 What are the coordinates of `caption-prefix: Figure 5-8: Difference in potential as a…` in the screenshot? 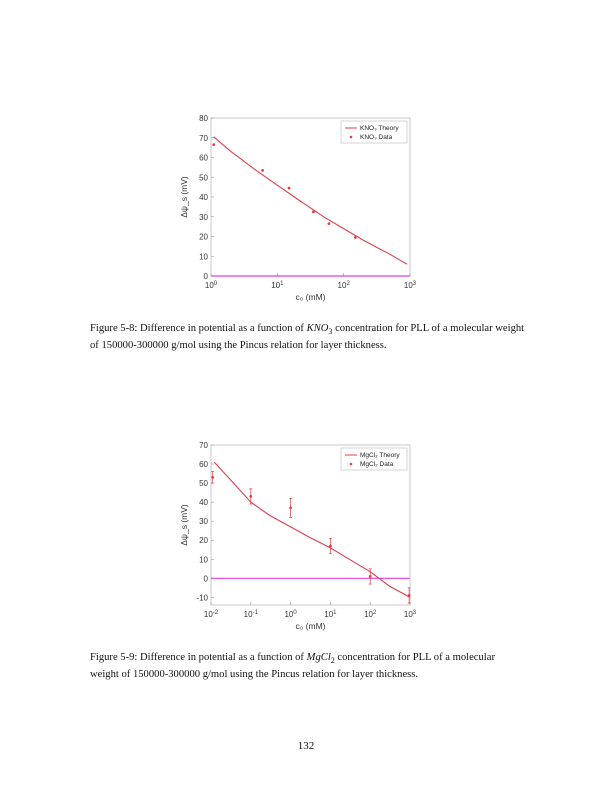 It's located at (198, 328).